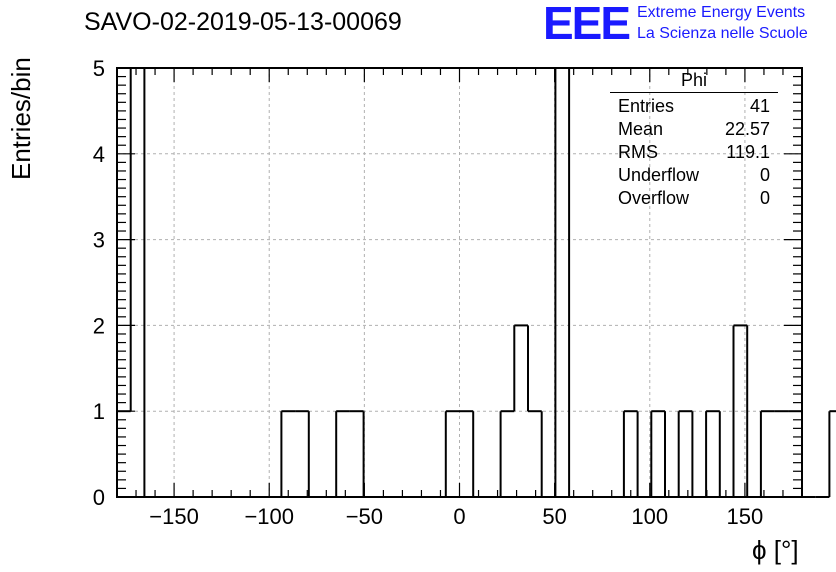 The width and height of the screenshot is (836, 572). Describe the element at coordinates (459, 516) in the screenshot. I see `x-tick-label: 0` at that location.